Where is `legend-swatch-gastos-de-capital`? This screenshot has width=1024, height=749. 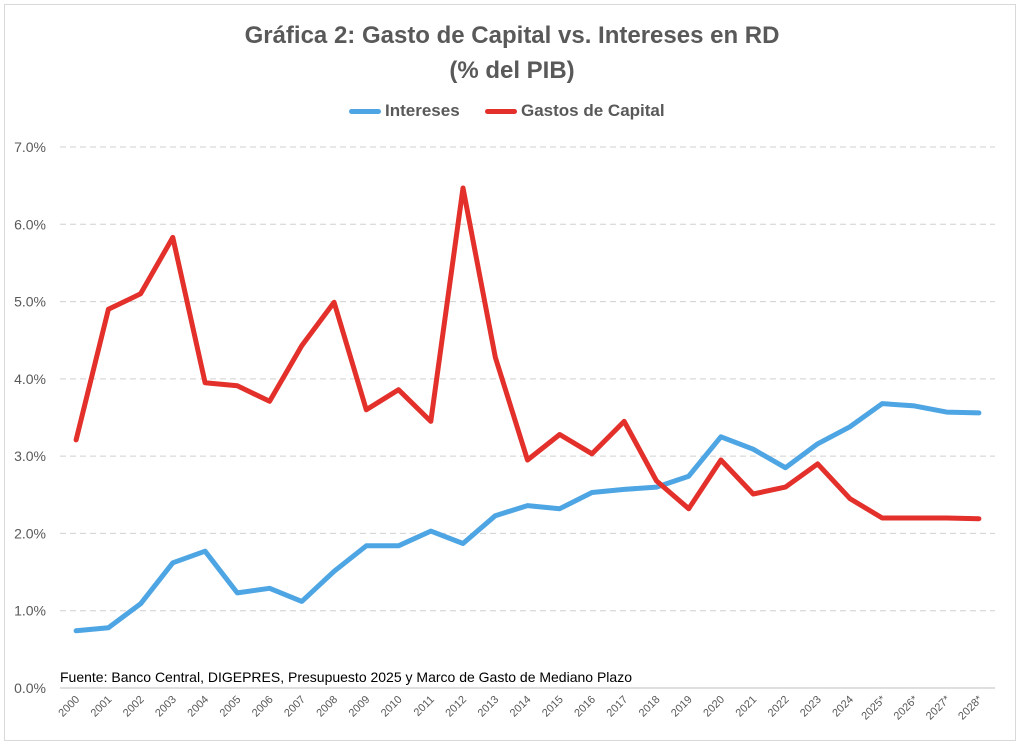 legend-swatch-gastos-de-capital is located at coordinates (501, 111).